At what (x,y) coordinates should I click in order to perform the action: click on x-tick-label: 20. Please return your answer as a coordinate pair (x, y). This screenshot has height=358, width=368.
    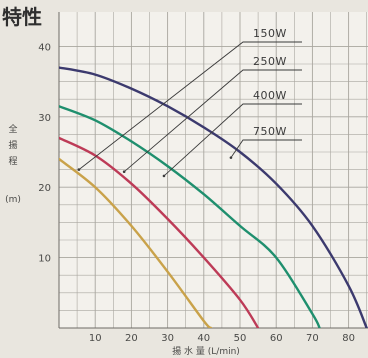
    Looking at the image, I should click on (131, 338).